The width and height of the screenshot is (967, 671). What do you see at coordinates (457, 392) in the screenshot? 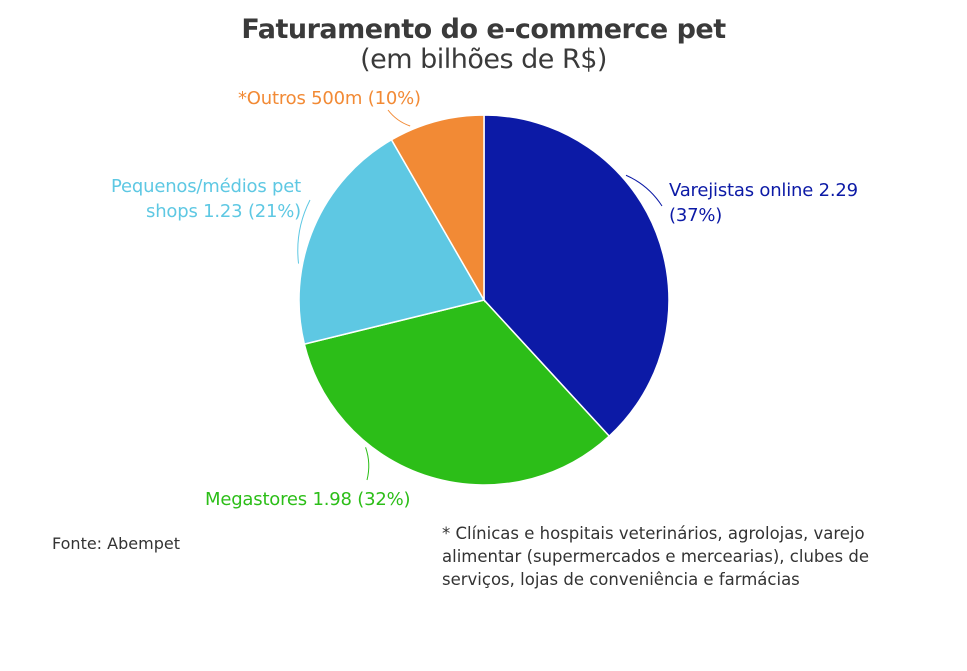
I see `slice-megastores` at bounding box center [457, 392].